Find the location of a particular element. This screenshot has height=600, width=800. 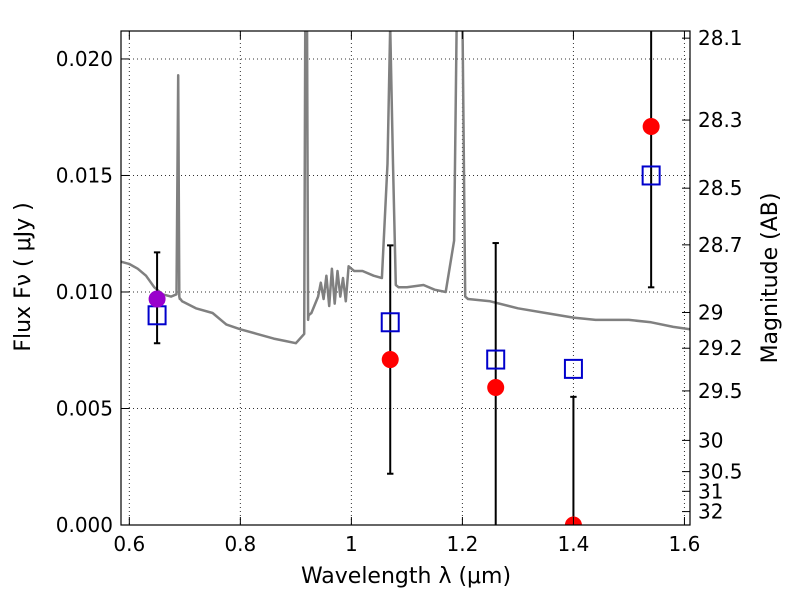

x-tick-label: 0.6 is located at coordinates (129, 544).